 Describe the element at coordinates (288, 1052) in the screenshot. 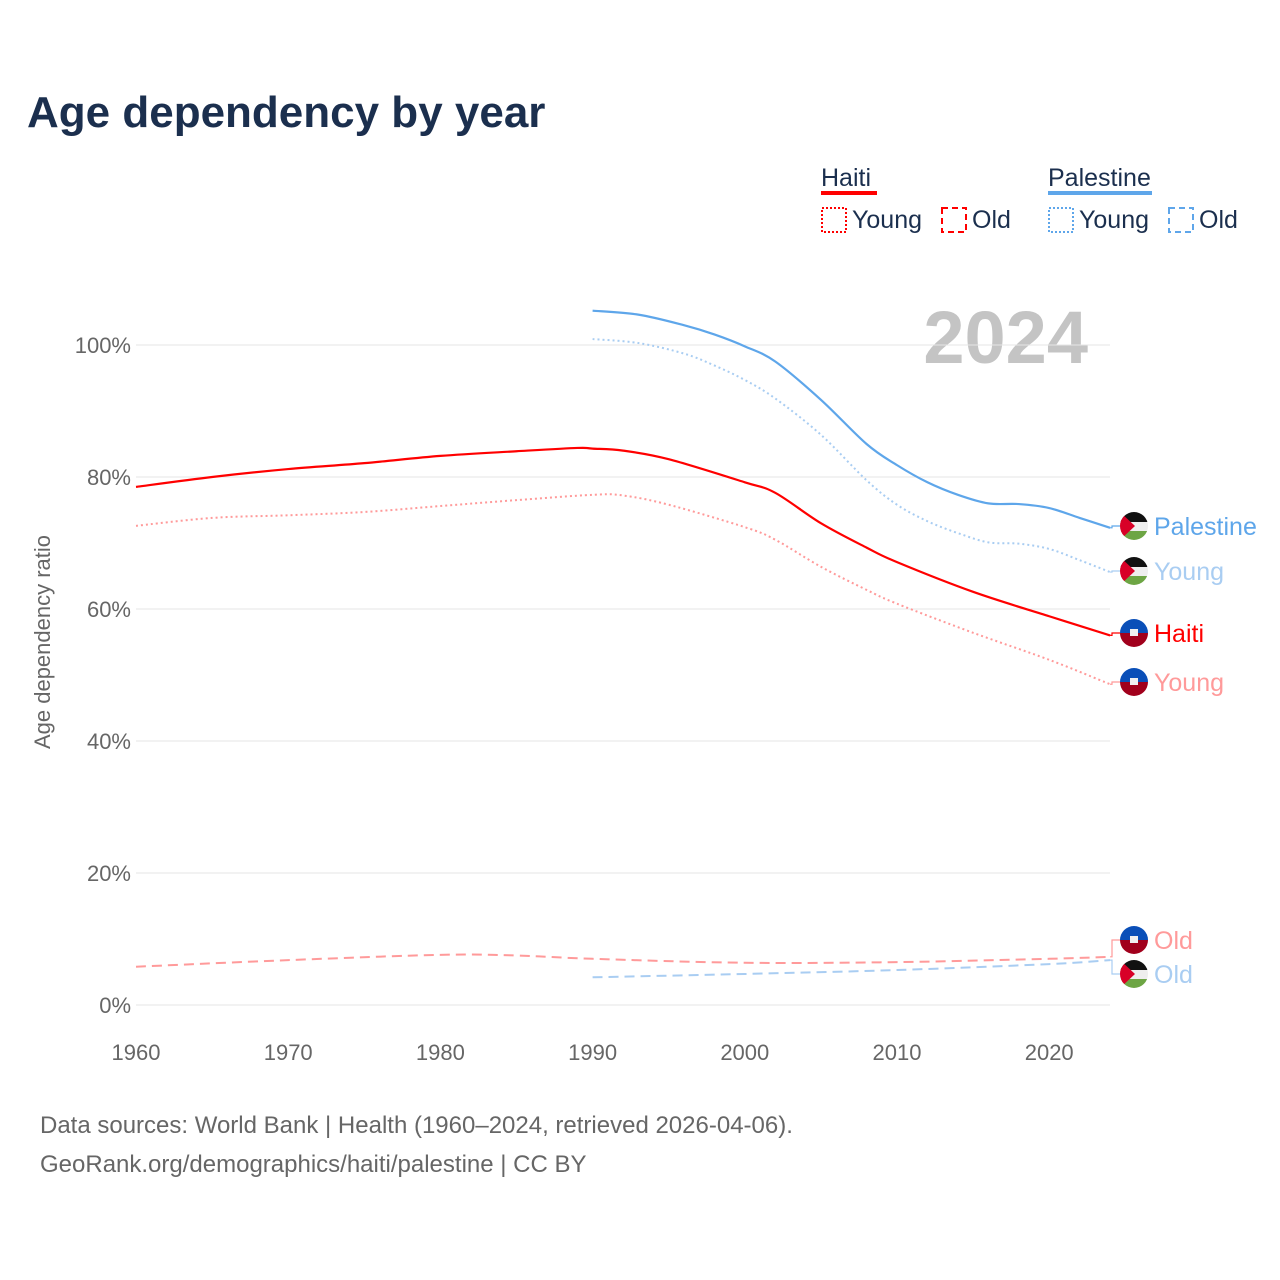

I see `x-tick-label: 1970` at that location.